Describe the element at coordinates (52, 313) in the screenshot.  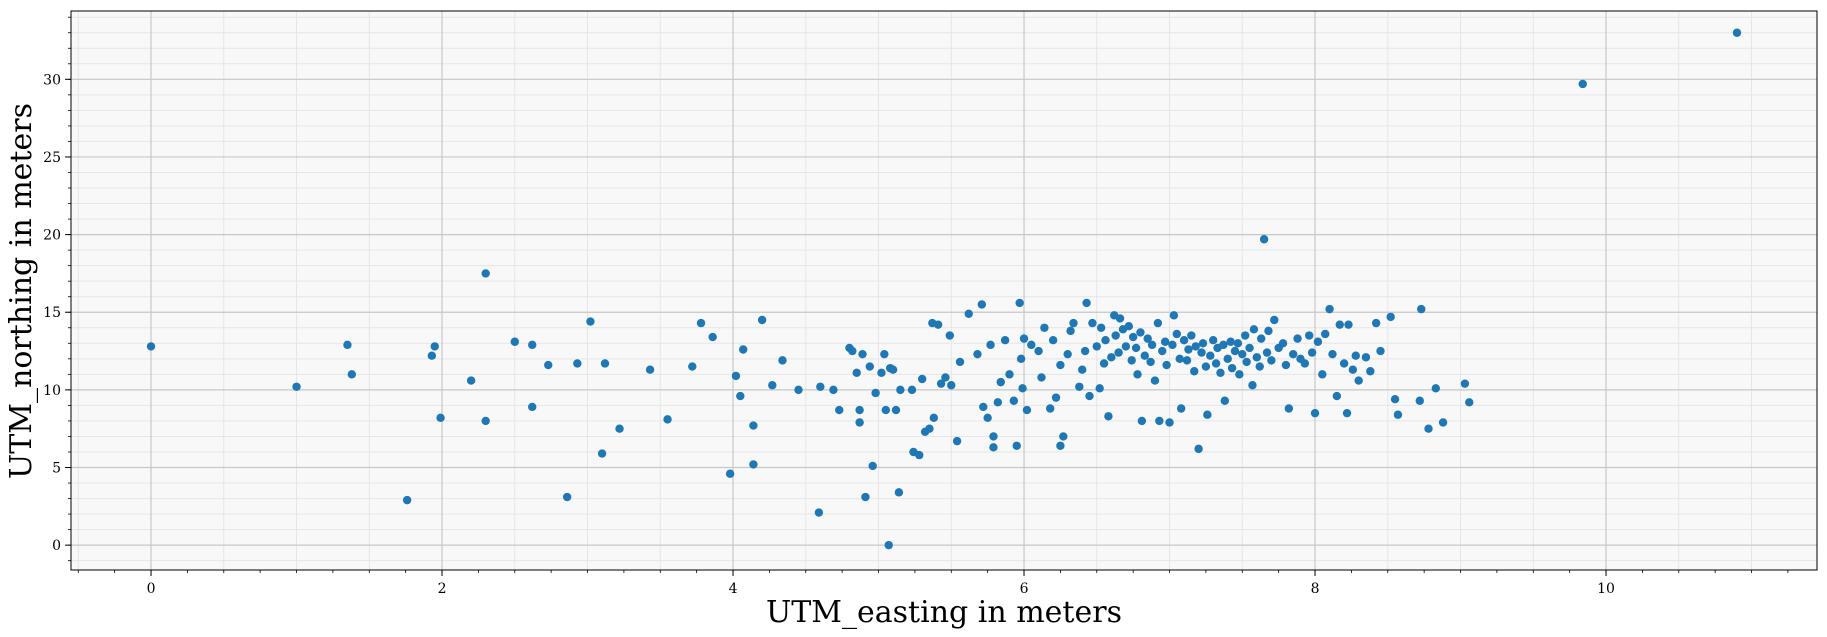
I see `y-tick-label: 15` at that location.